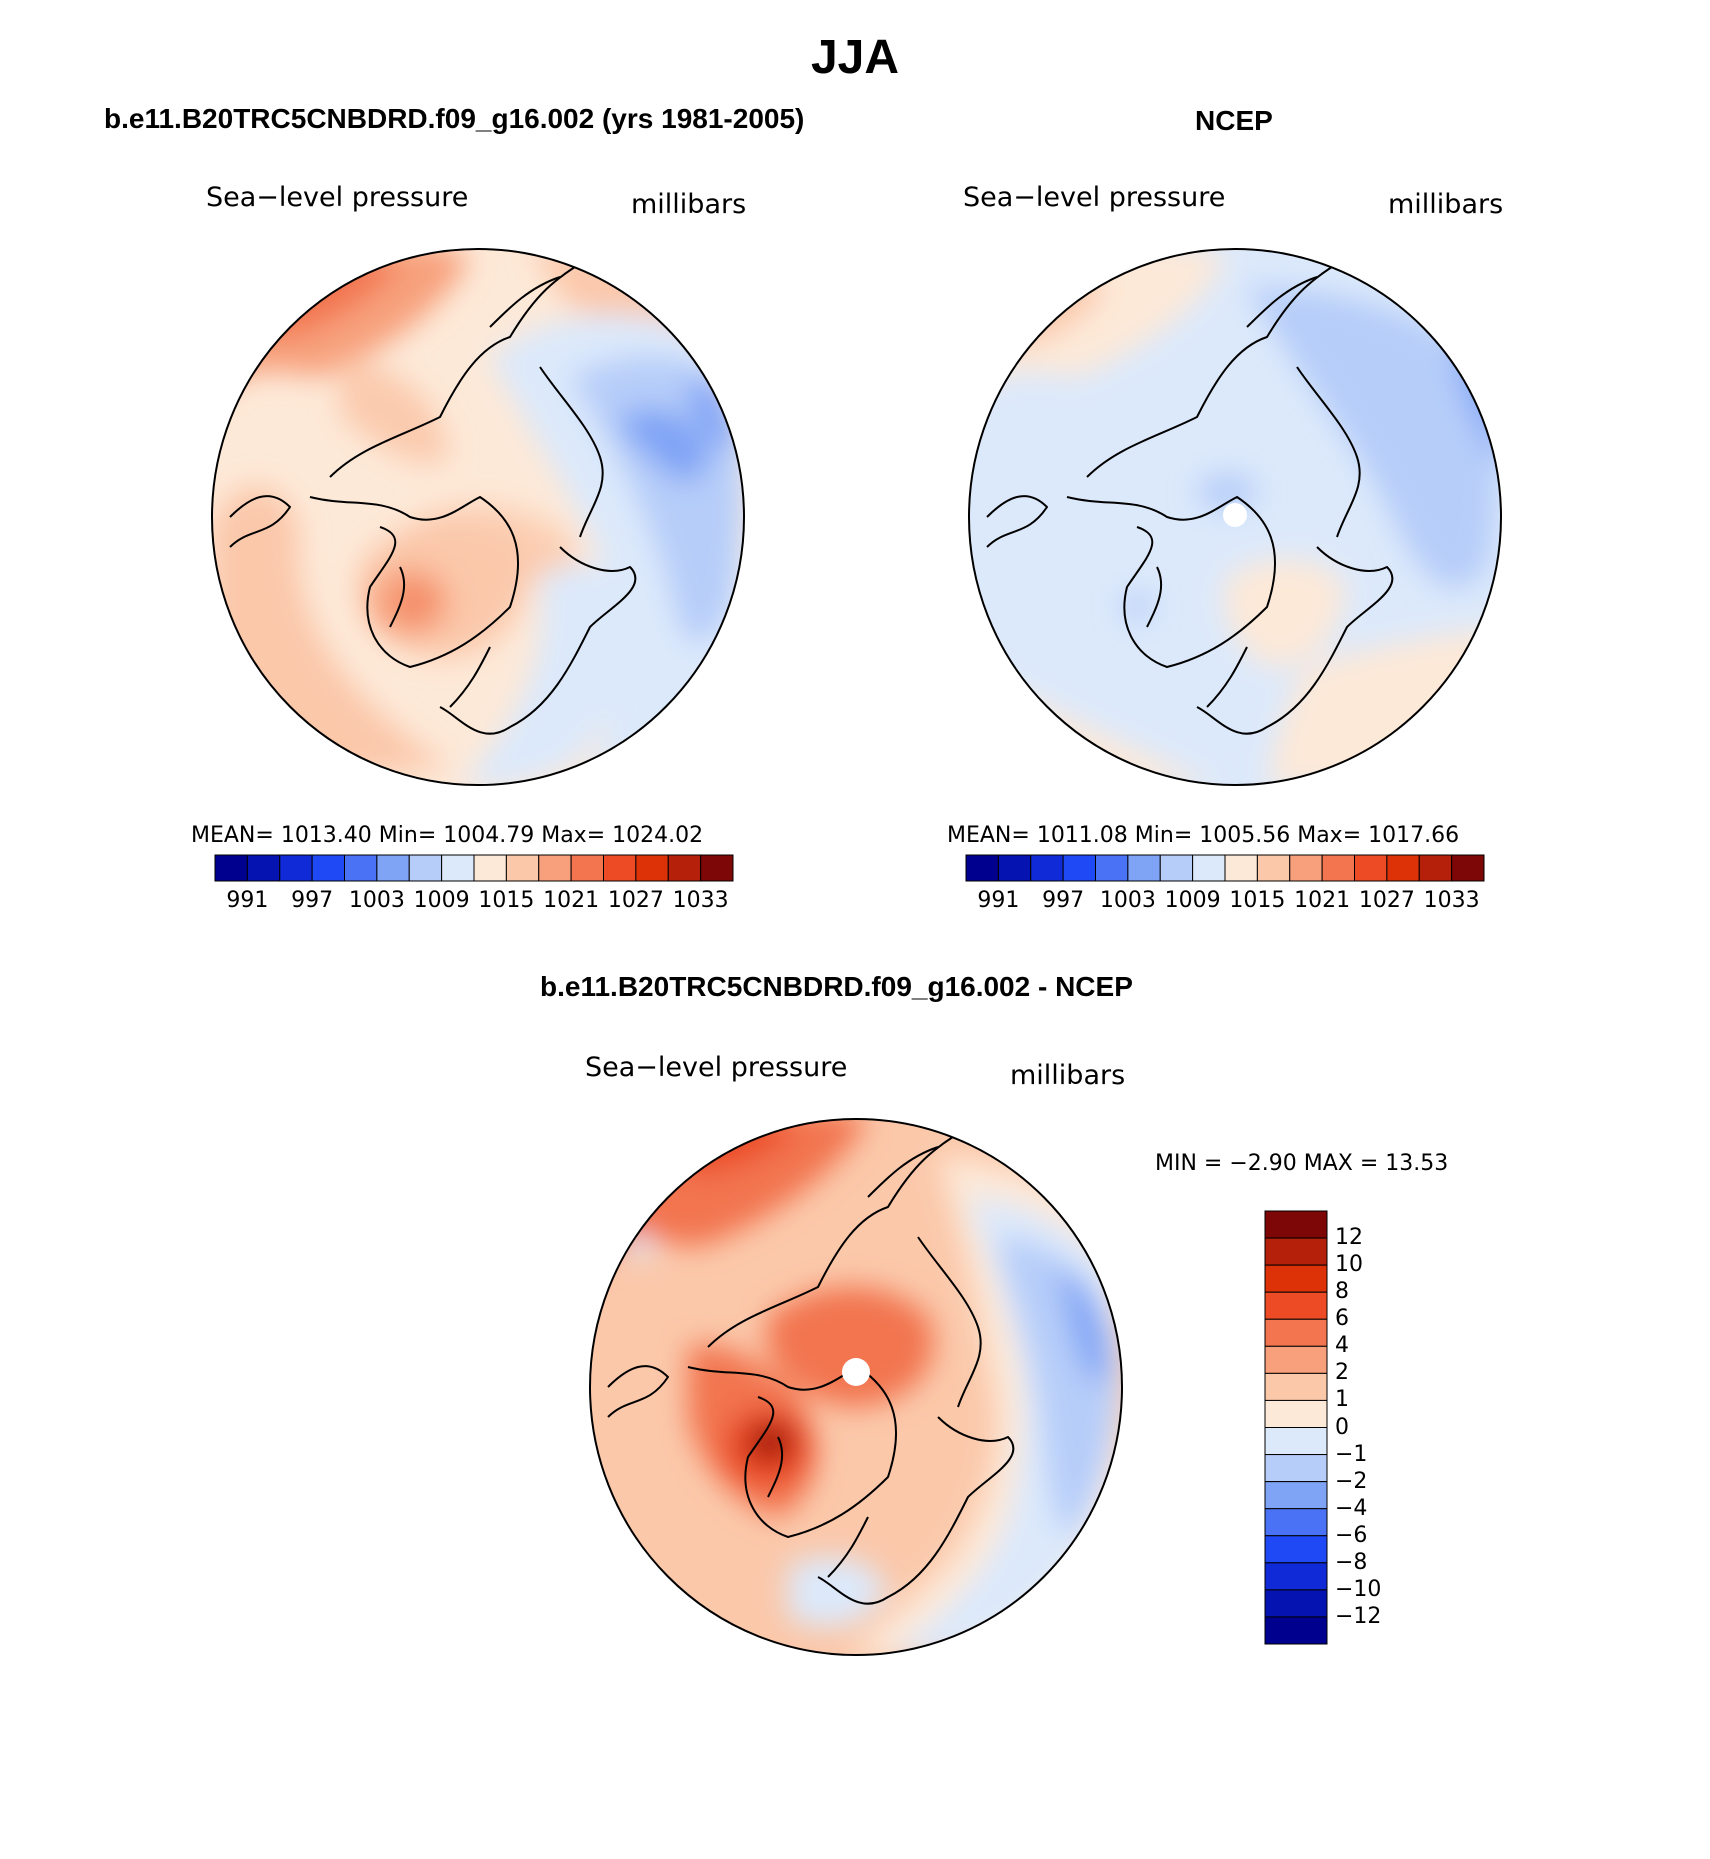 The image size is (1710, 1859). Describe the element at coordinates (1234, 120) in the screenshot. I see `ncep-panel-title: NCEP` at that location.